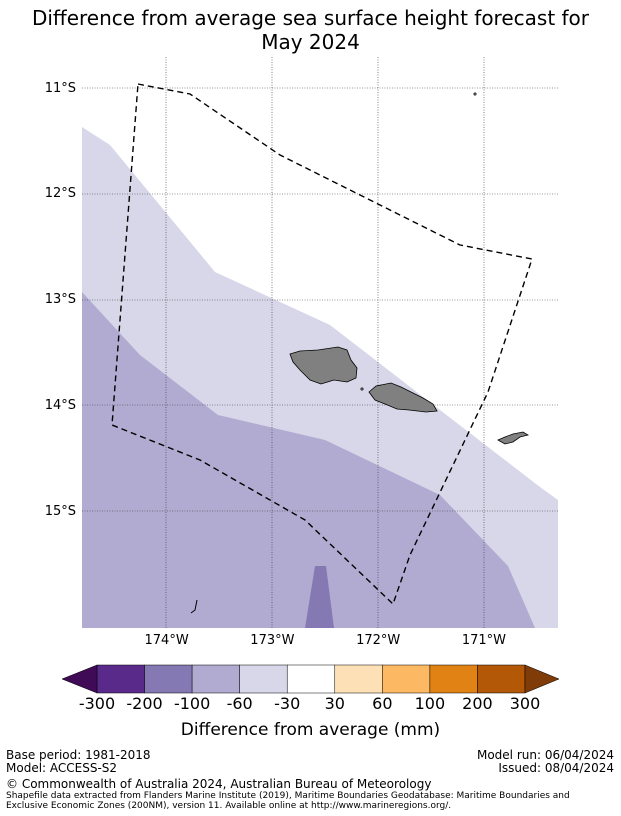 Image resolution: width=621 pixels, height=816 pixels. What do you see at coordinates (62, 768) in the screenshot?
I see `model-name: Model: ACCESS-S2` at bounding box center [62, 768].